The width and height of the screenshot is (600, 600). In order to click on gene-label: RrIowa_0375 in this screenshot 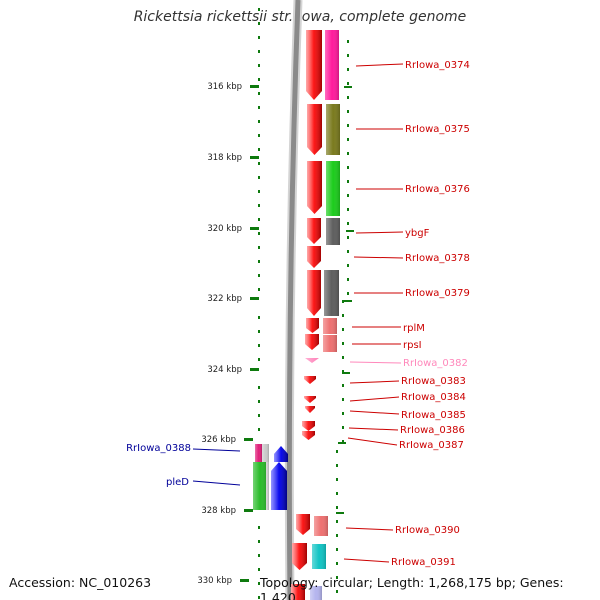, I will do `click(437, 129)`.